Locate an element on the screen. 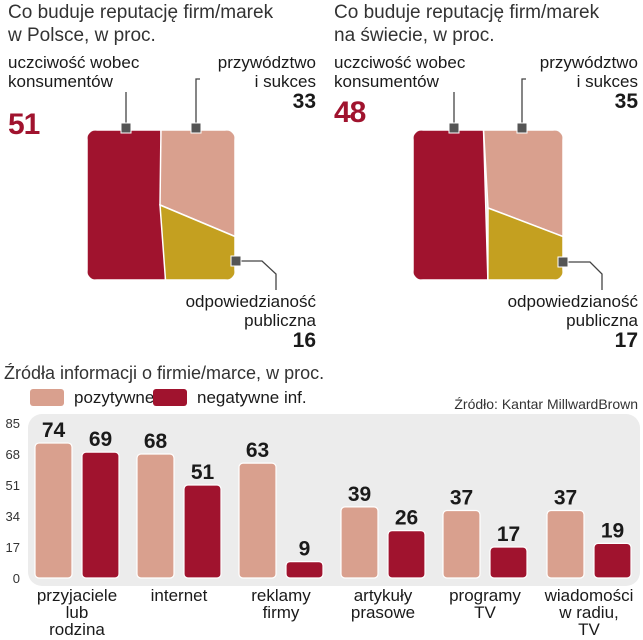 The width and height of the screenshot is (643, 640). panel1-leader-leadership-marker is located at coordinates (196, 128).